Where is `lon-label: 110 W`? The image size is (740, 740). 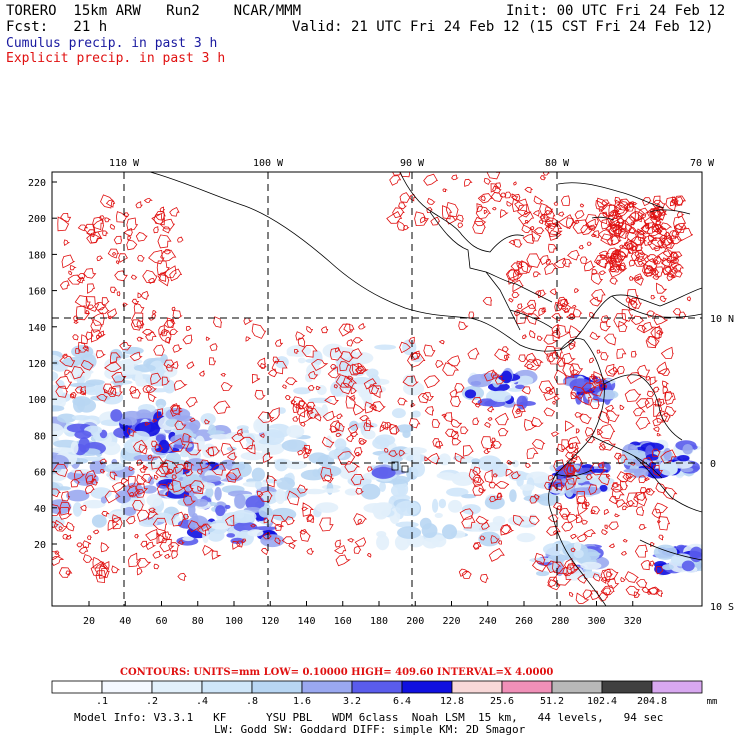
lon-label: 110 W is located at coordinates (124, 163).